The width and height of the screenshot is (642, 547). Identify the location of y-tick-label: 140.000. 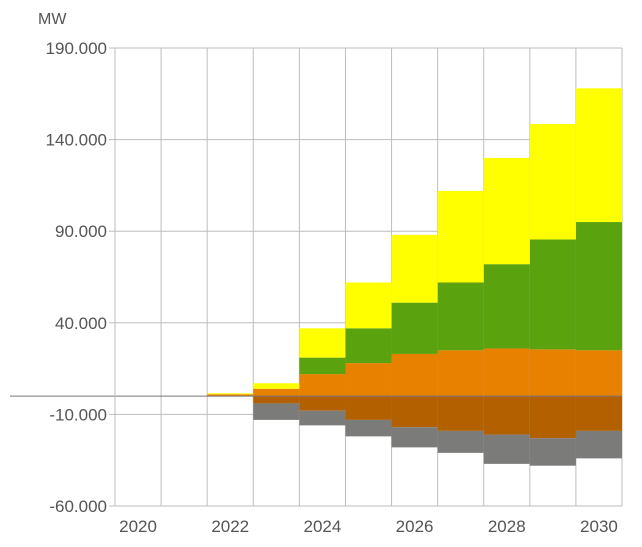
(76, 140).